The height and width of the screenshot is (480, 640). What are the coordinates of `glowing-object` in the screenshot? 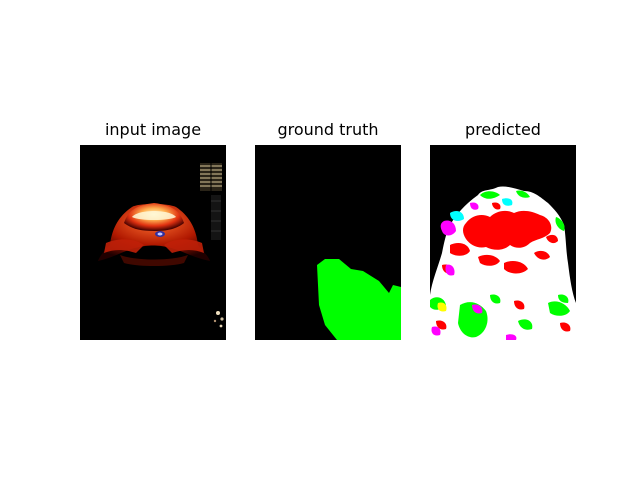 It's located at (154, 234).